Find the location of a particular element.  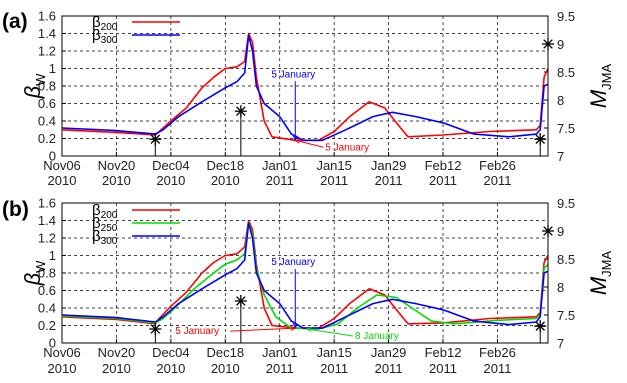

annotation-label: 8 January is located at coordinates (377, 336).